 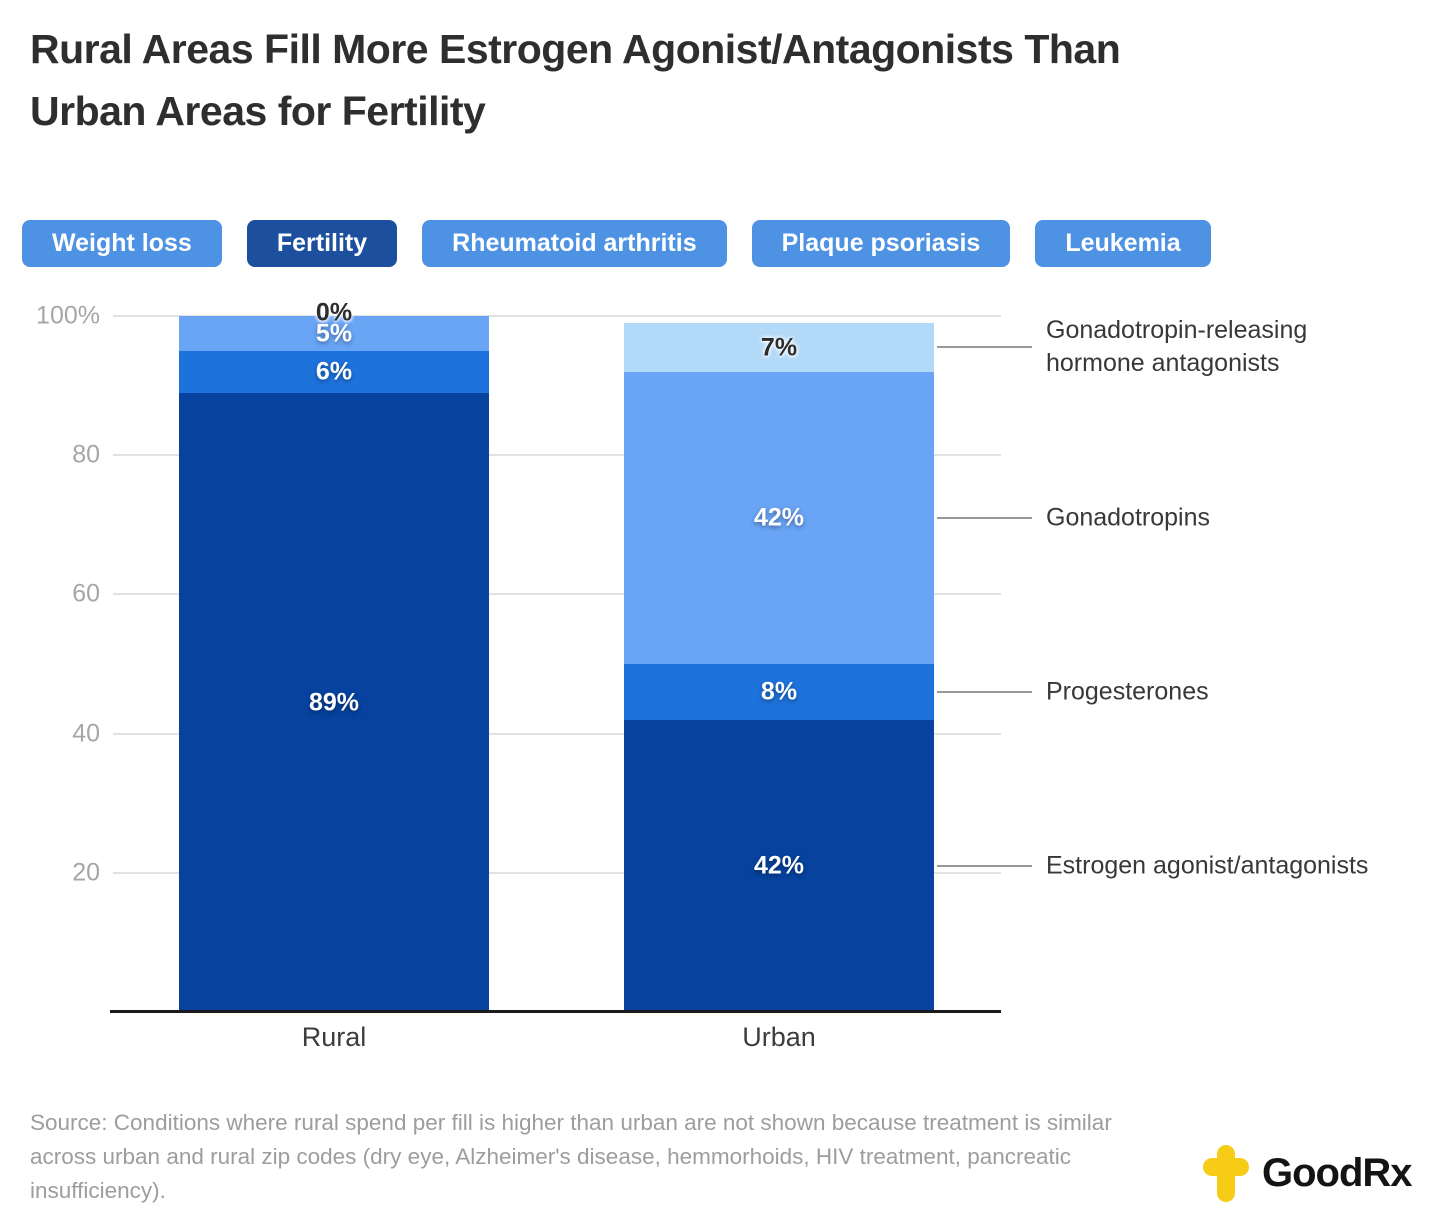 I want to click on y-tick-label-100: 100%, so click(x=68, y=315).